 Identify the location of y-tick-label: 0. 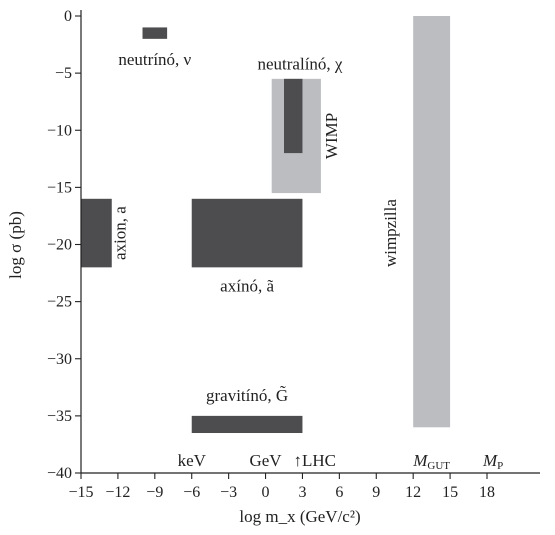
(68, 16).